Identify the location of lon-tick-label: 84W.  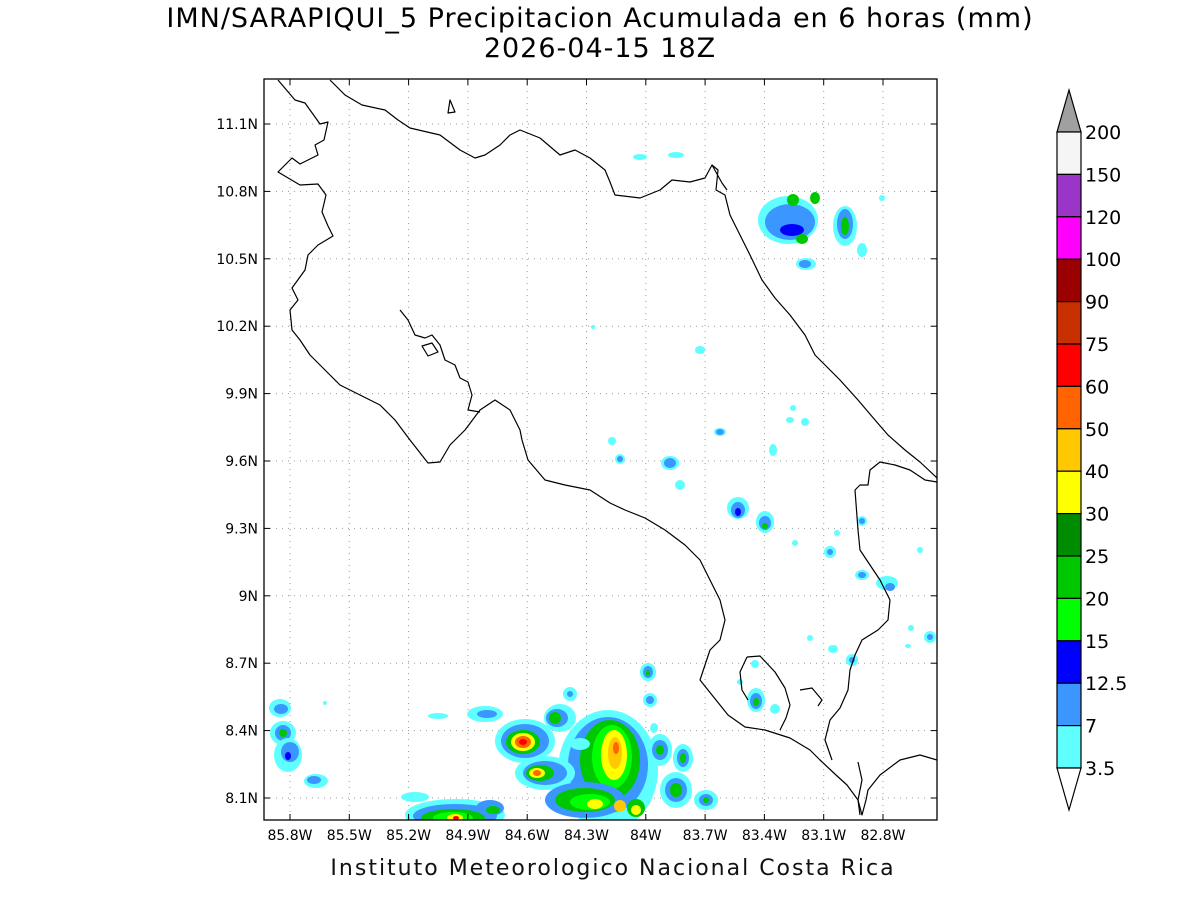
(646, 836).